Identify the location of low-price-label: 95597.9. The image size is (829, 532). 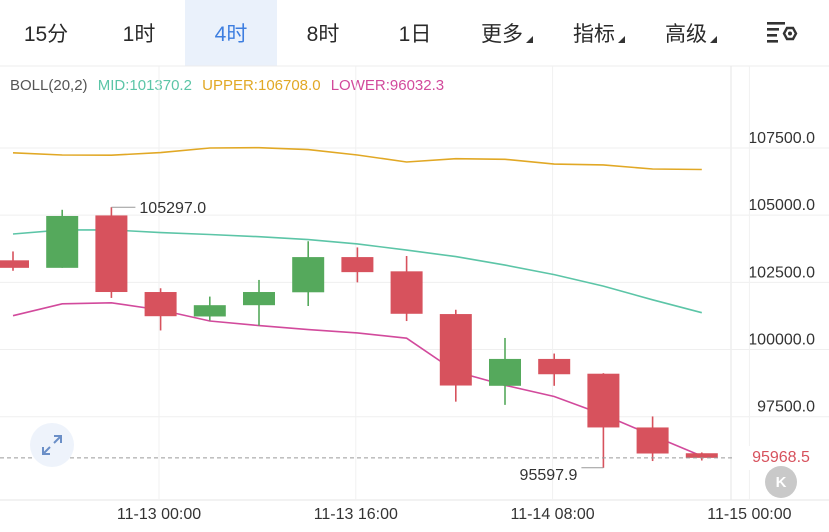
(549, 475).